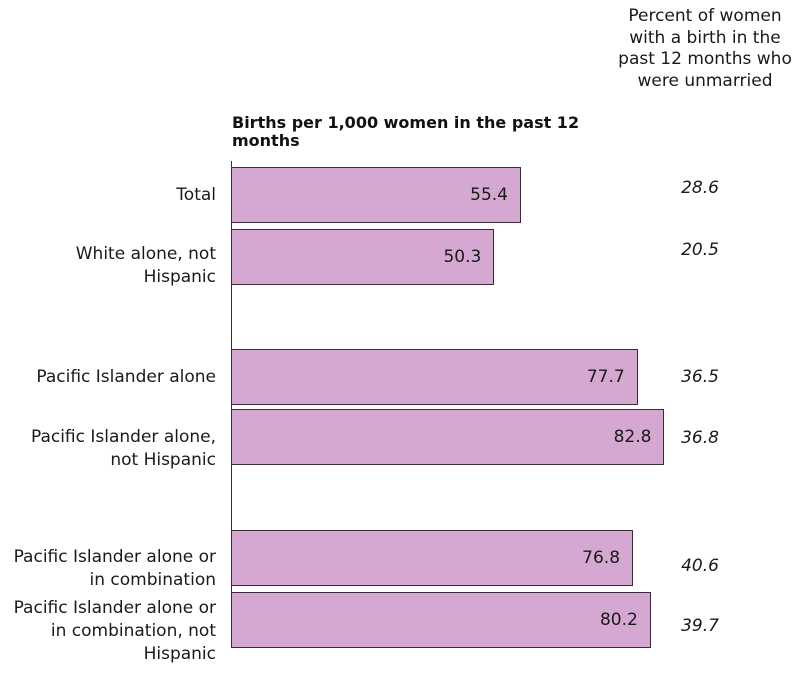 The image size is (802, 679). Describe the element at coordinates (489, 195) in the screenshot. I see `bar-value-label: 55.4` at that location.